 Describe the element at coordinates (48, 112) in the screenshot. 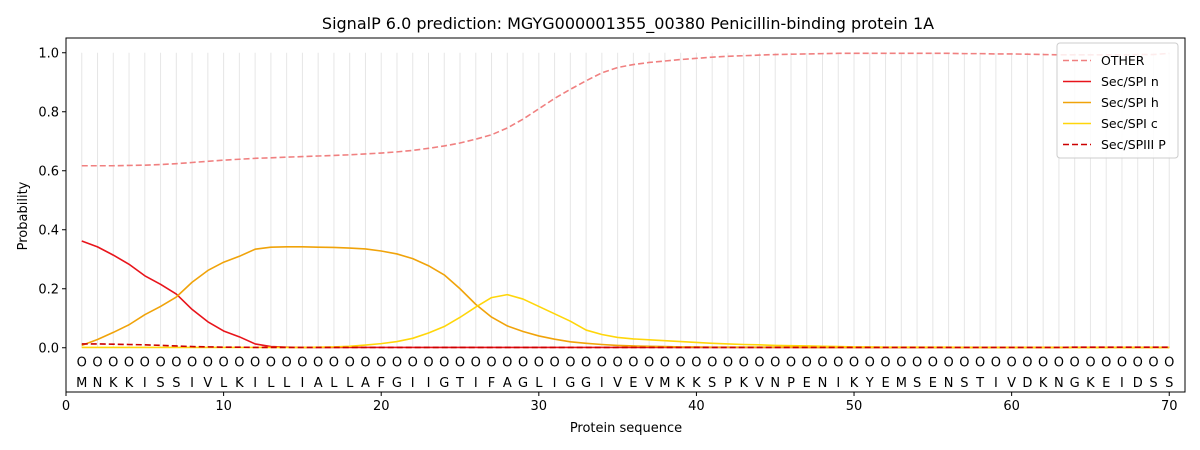

I see `y-tick-label: 0.8` at that location.